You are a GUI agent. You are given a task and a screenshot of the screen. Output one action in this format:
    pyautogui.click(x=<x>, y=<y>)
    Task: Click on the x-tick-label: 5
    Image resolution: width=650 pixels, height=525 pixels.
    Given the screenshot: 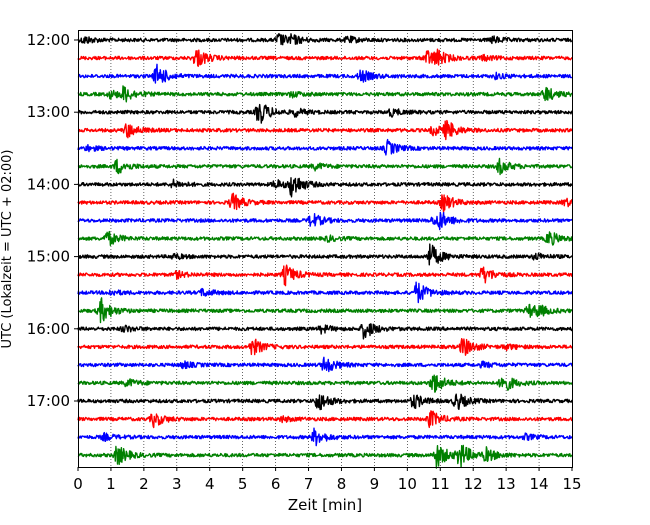 What is the action you would take?
    pyautogui.click(x=243, y=484)
    